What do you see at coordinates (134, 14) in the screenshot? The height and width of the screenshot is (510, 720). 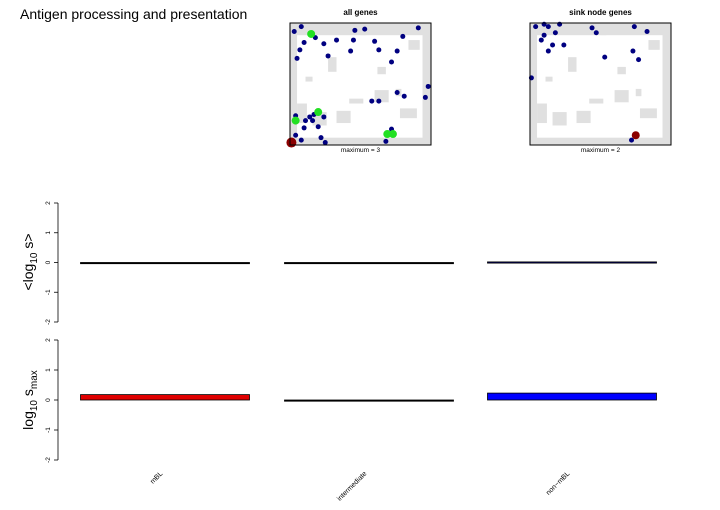 I see `page-title: Antigen processing and presentation` at bounding box center [134, 14].